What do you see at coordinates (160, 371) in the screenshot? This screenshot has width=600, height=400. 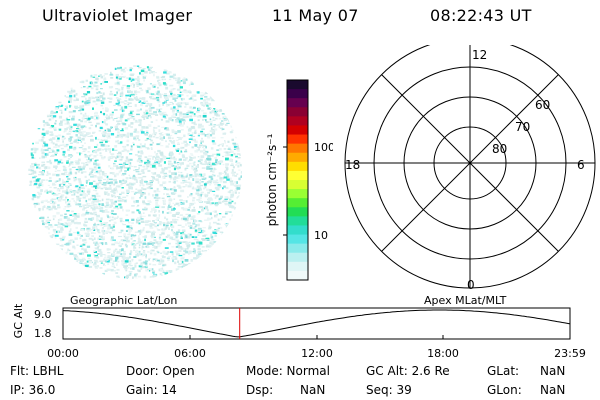 I see `door-info: Door: Open` at bounding box center [160, 371].